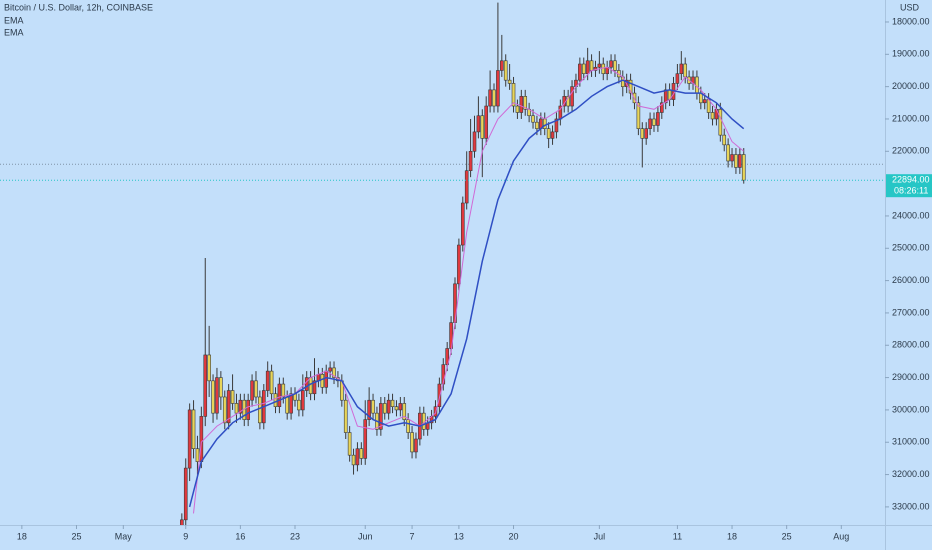 The width and height of the screenshot is (932, 550). Describe the element at coordinates (911, 180) in the screenshot. I see `last-price-label: 22894.00` at that location.